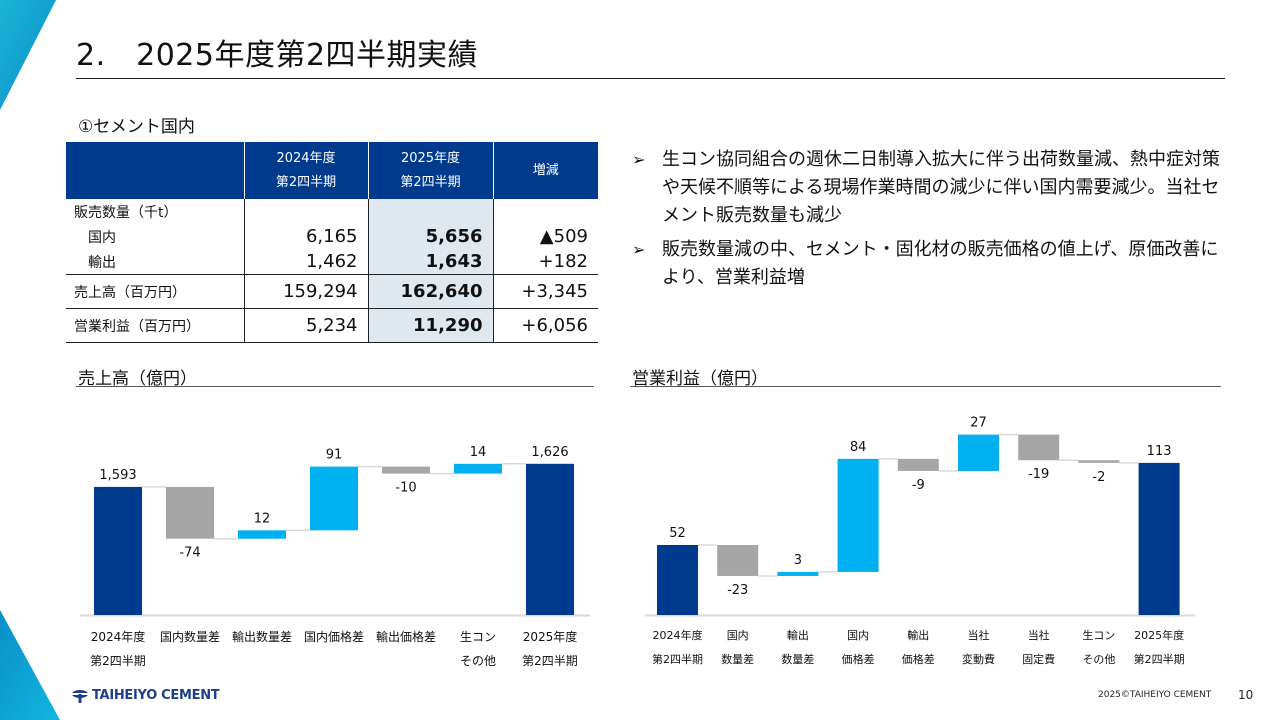  What do you see at coordinates (277, 55) in the screenshot?
I see `page-title: 2. 2025年度第2四半期実績` at bounding box center [277, 55].